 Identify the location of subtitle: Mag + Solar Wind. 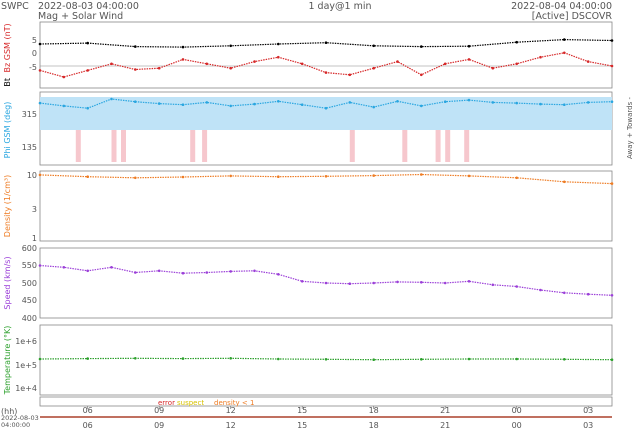
(80, 16).